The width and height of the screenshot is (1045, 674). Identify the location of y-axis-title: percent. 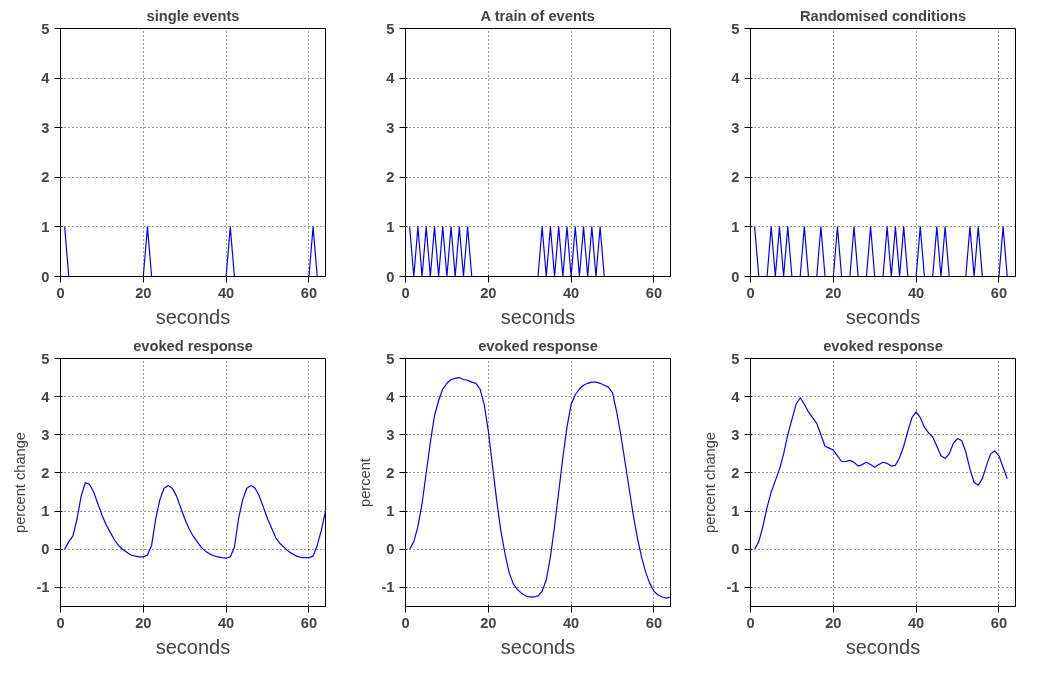
(365, 482).